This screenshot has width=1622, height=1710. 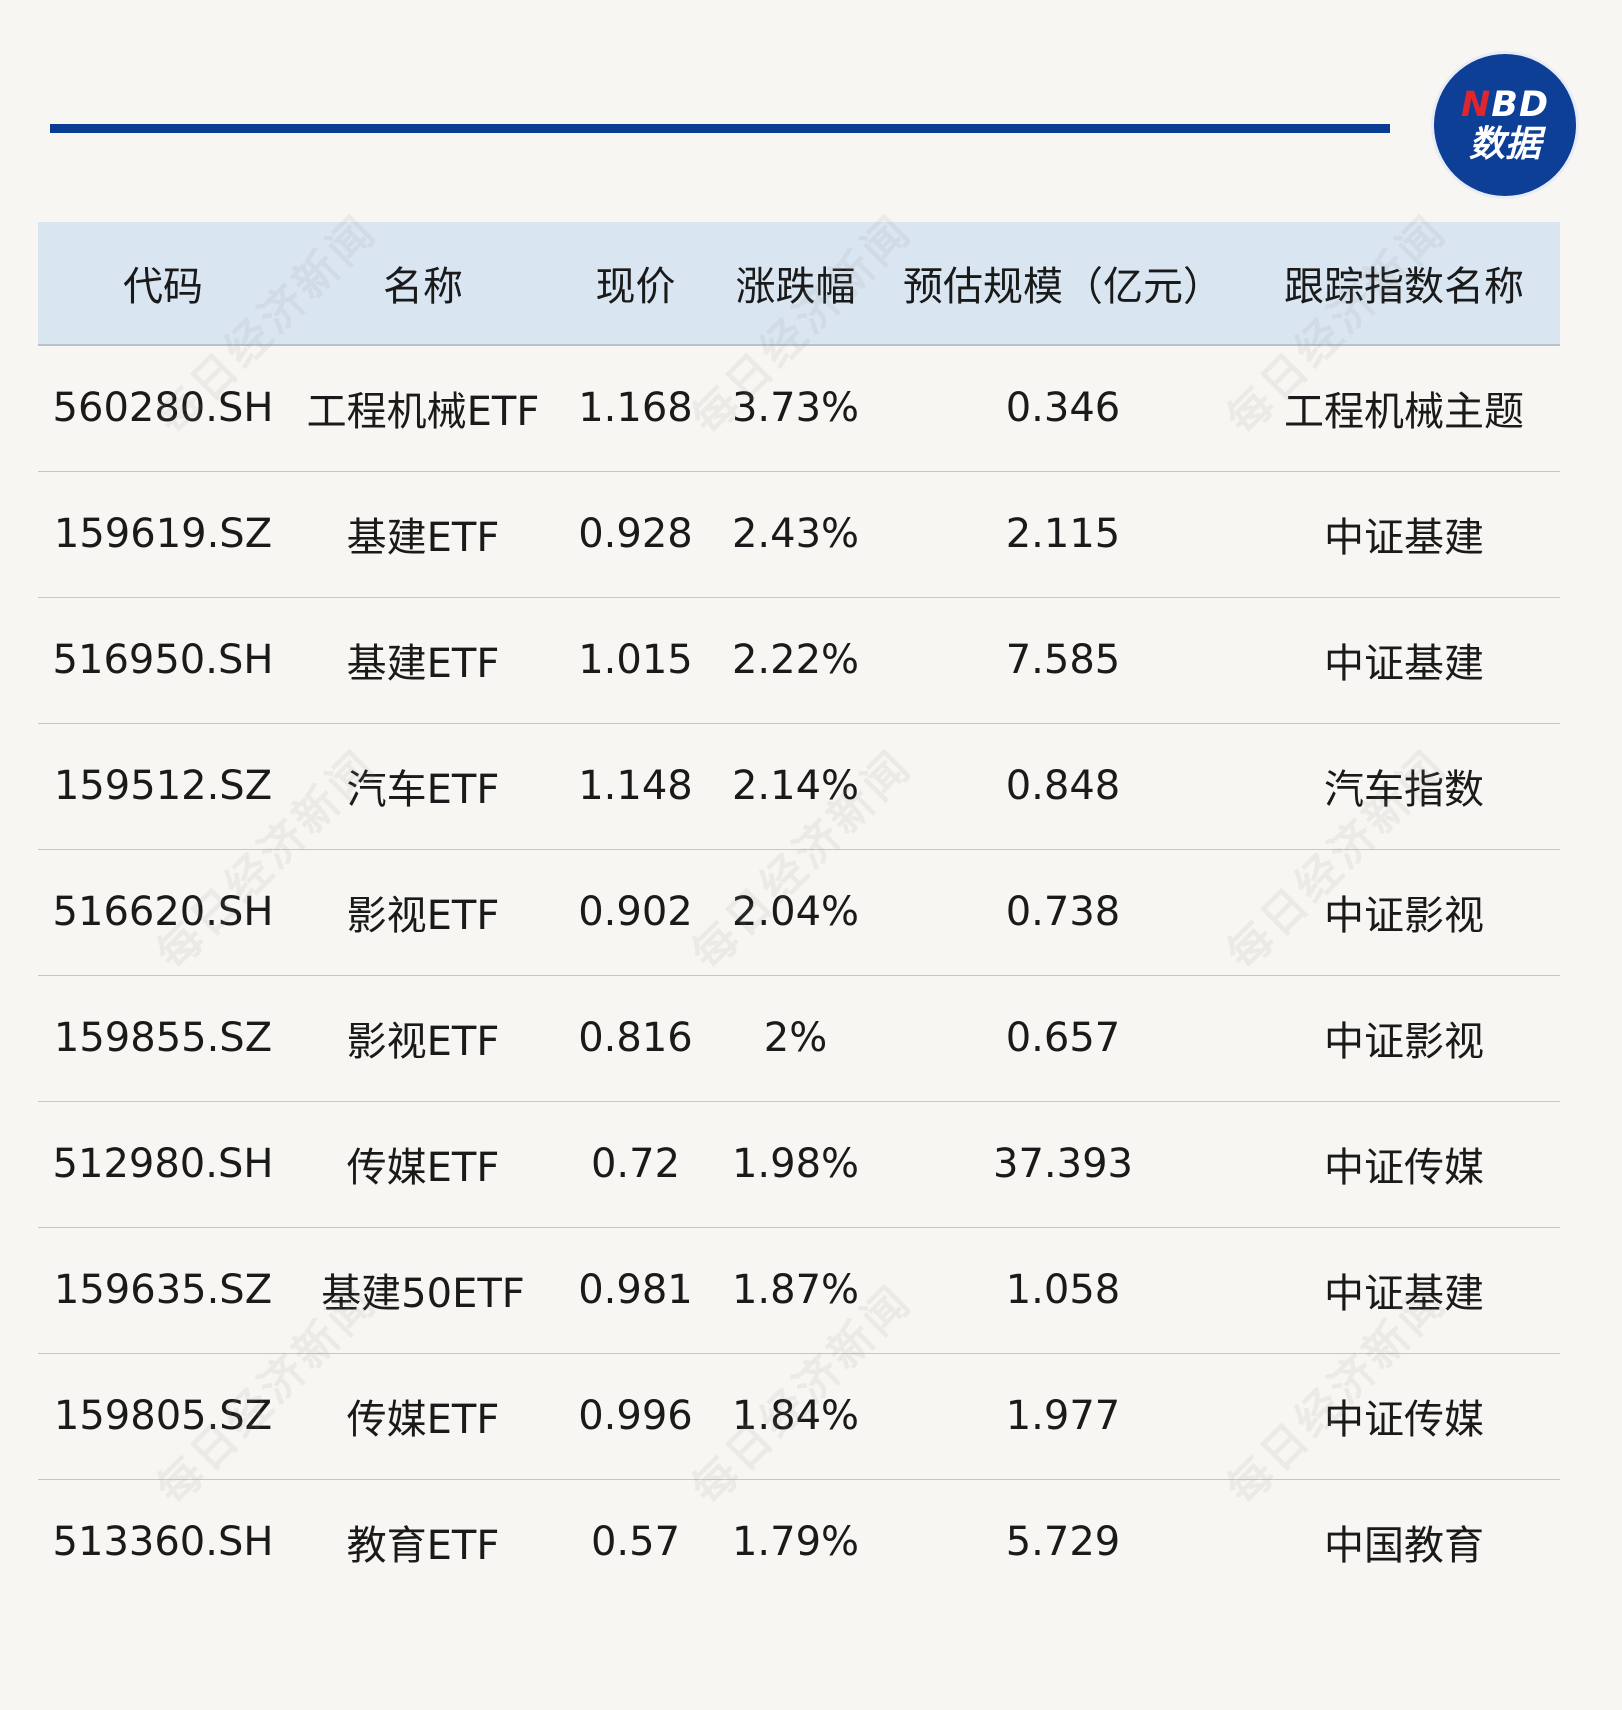 I want to click on cell-name: 基建50ETF, so click(x=423, y=1290).